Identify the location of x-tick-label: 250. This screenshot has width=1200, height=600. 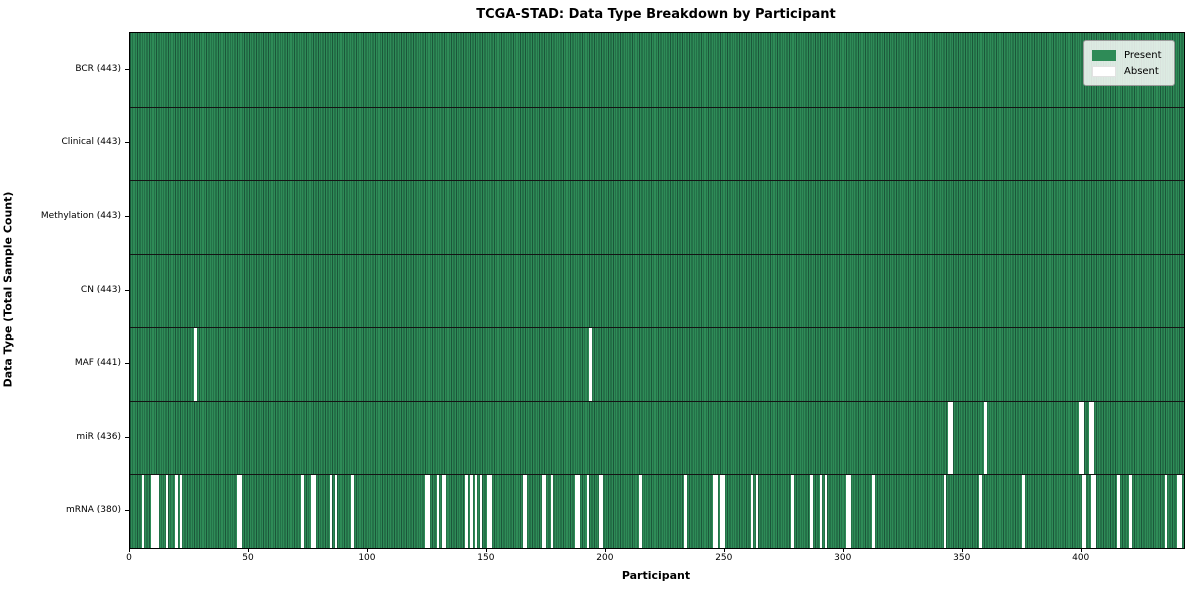
(724, 558).